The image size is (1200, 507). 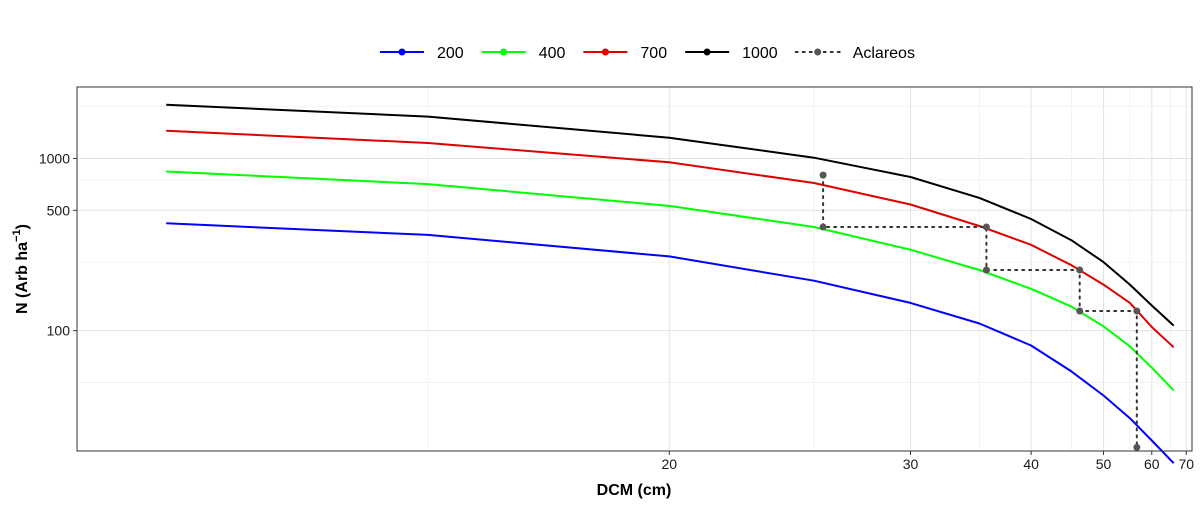 I want to click on y-axis-title-main: N (Arb ha, so click(x=22, y=278).